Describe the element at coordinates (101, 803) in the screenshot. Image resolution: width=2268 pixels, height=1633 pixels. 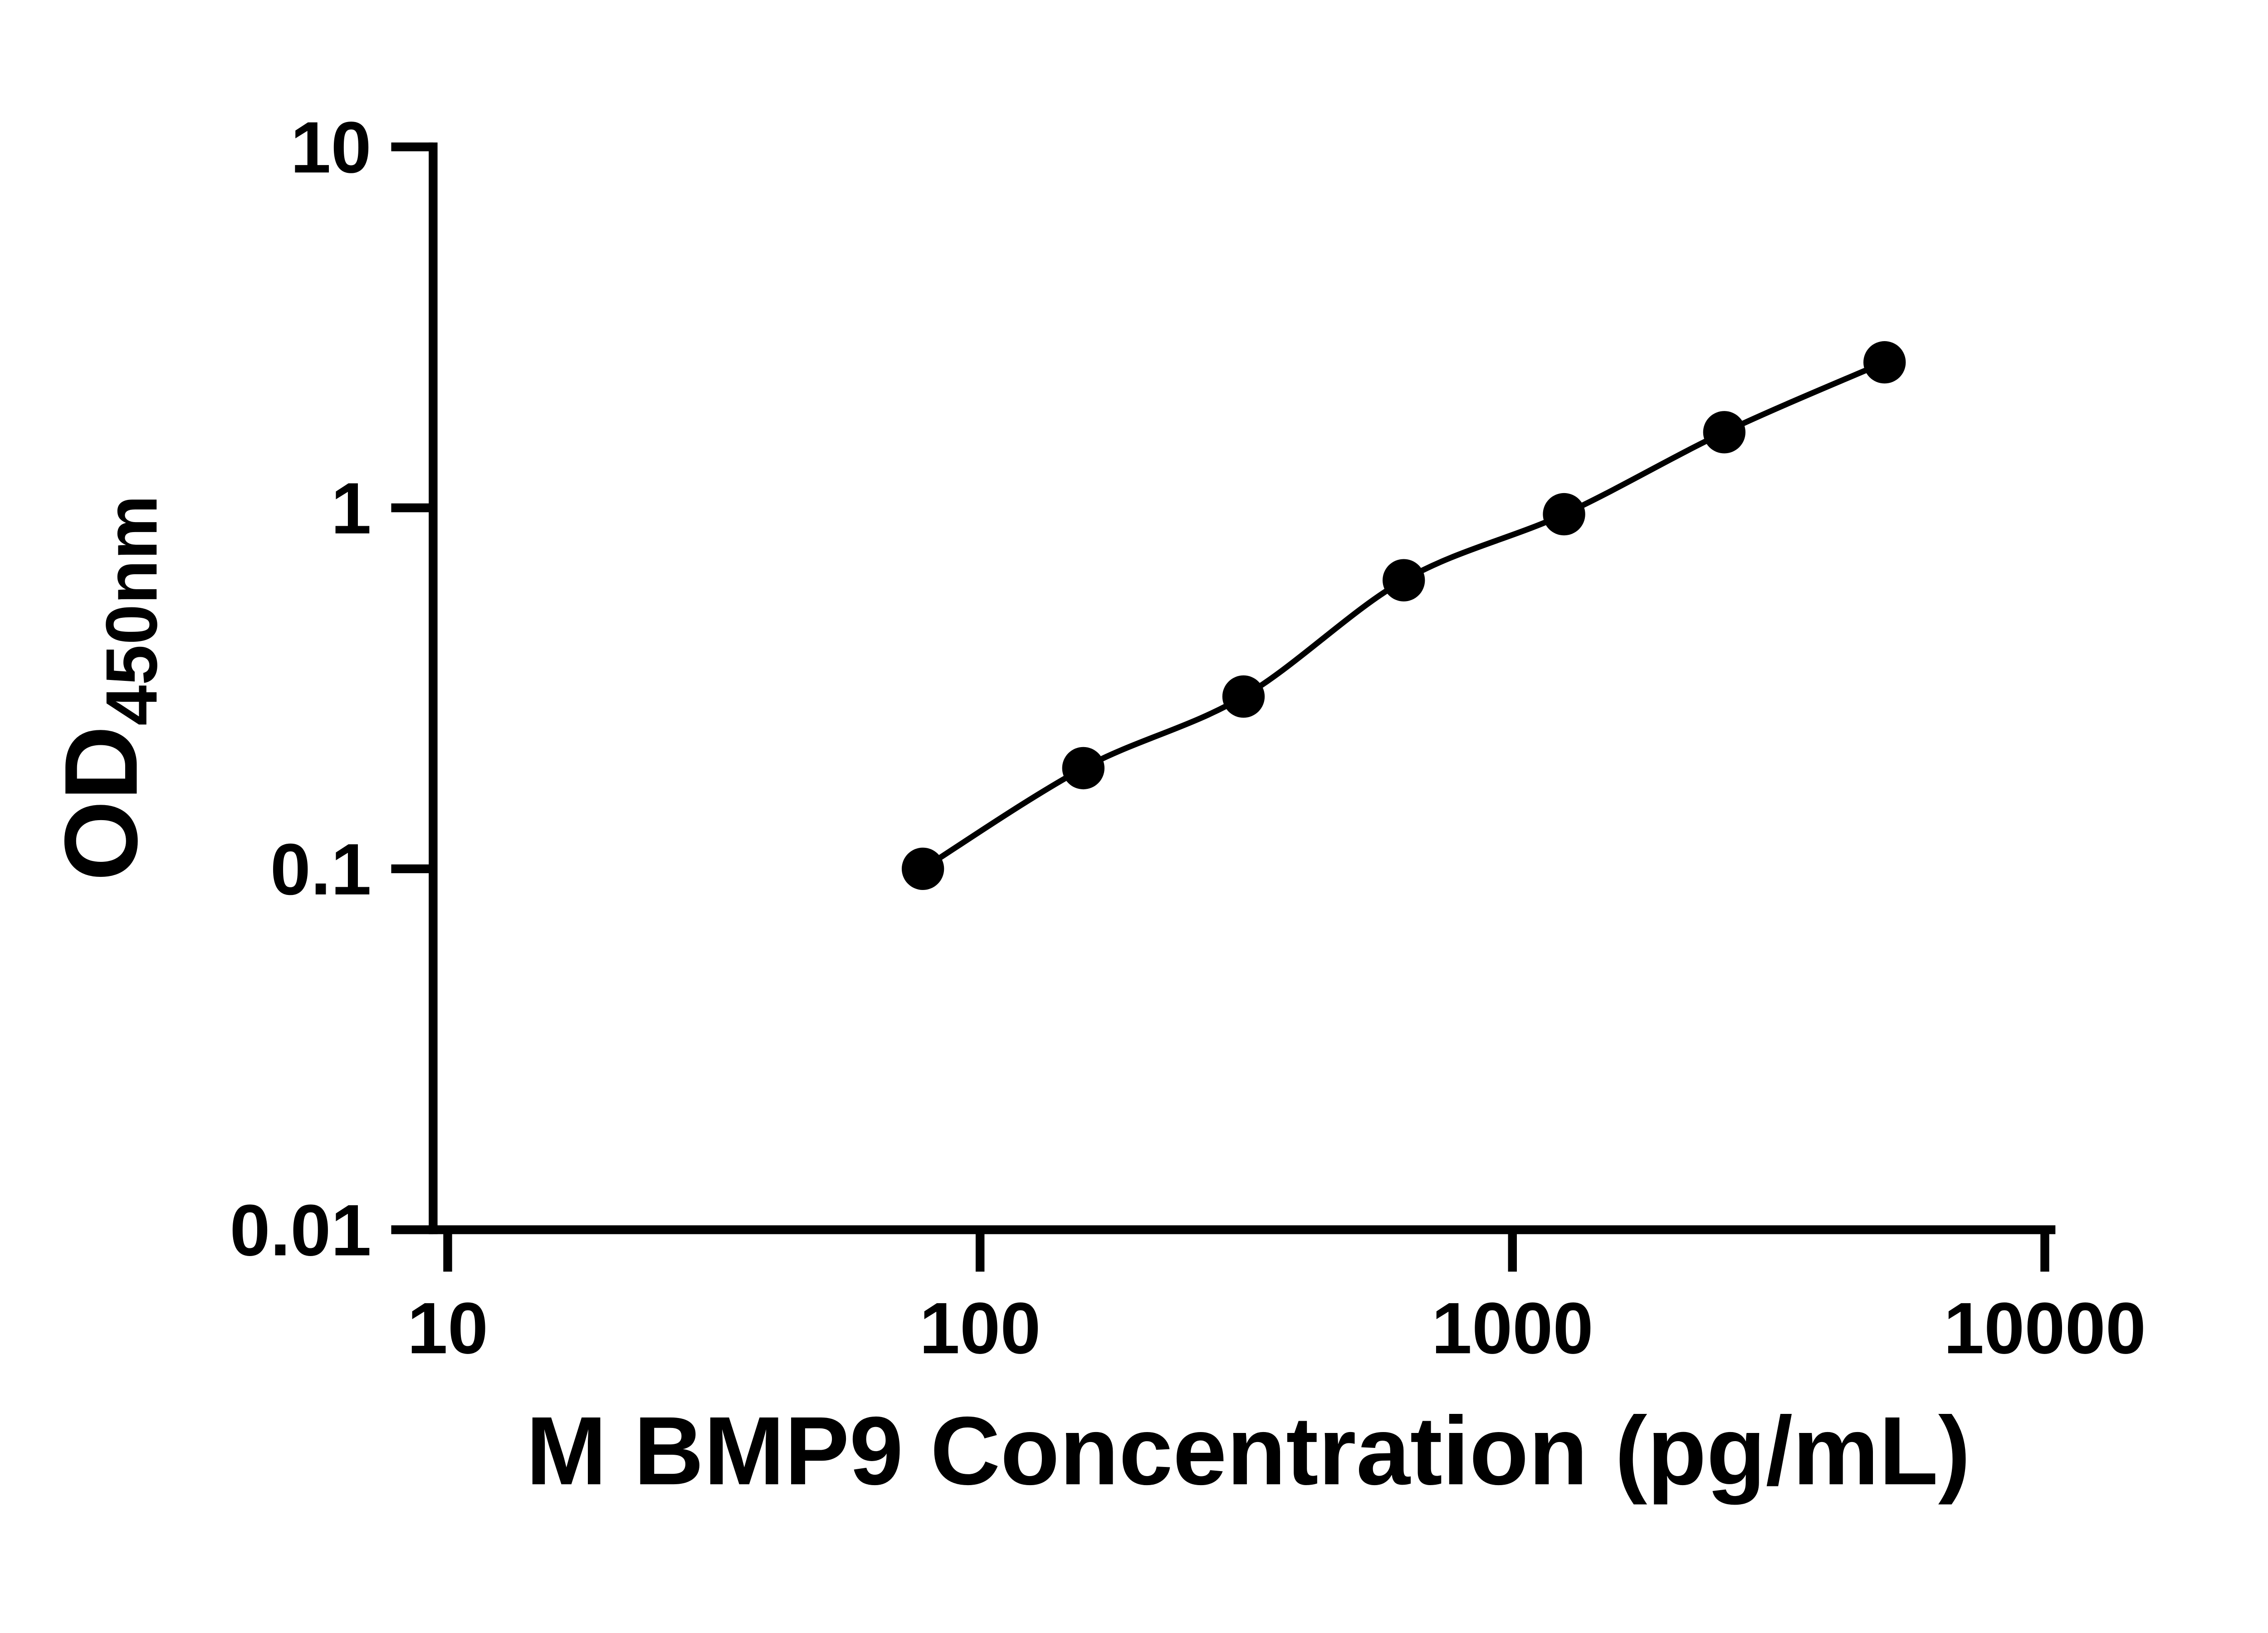
I see `y-axis-title-main: OD` at that location.